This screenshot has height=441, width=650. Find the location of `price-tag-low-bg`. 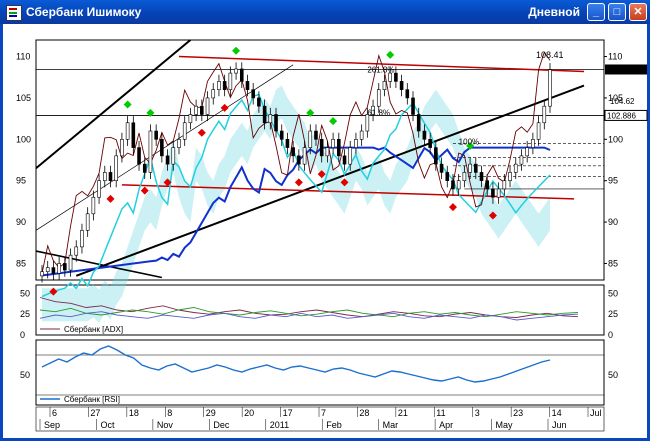

price-tag-low-bg is located at coordinates (626, 115).